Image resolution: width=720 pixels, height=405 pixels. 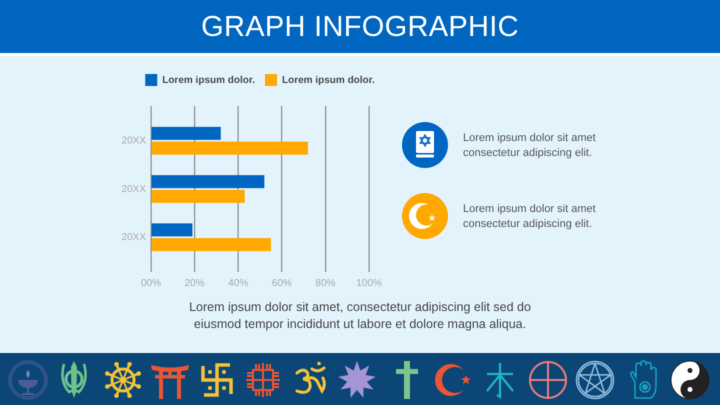 What do you see at coordinates (325, 283) in the screenshot?
I see `x-tick-label: 80%` at bounding box center [325, 283].